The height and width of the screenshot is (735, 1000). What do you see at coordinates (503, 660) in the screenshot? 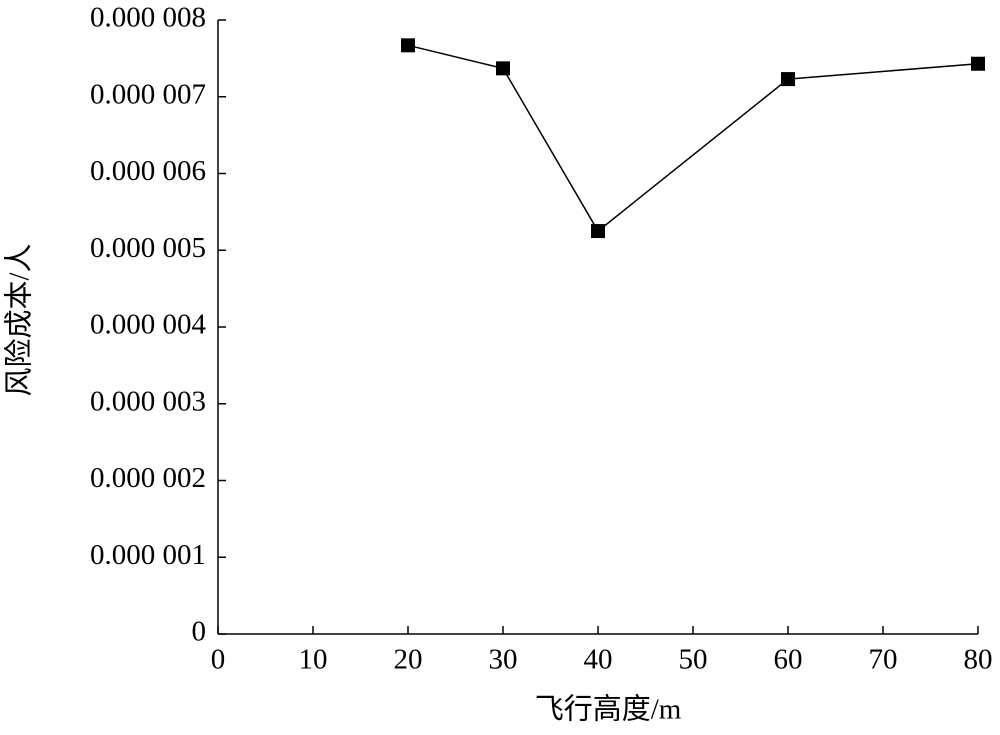
I see `x-tick-label: 30` at bounding box center [503, 660].